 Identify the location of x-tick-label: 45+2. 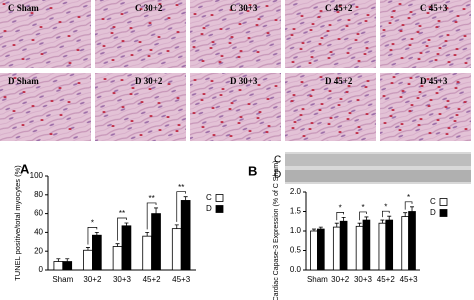
(152, 279).